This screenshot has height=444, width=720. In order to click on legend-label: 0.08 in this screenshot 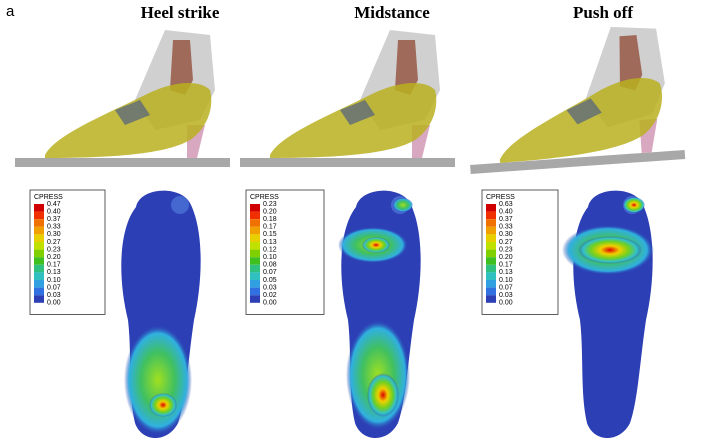, I will do `click(270, 265)`.